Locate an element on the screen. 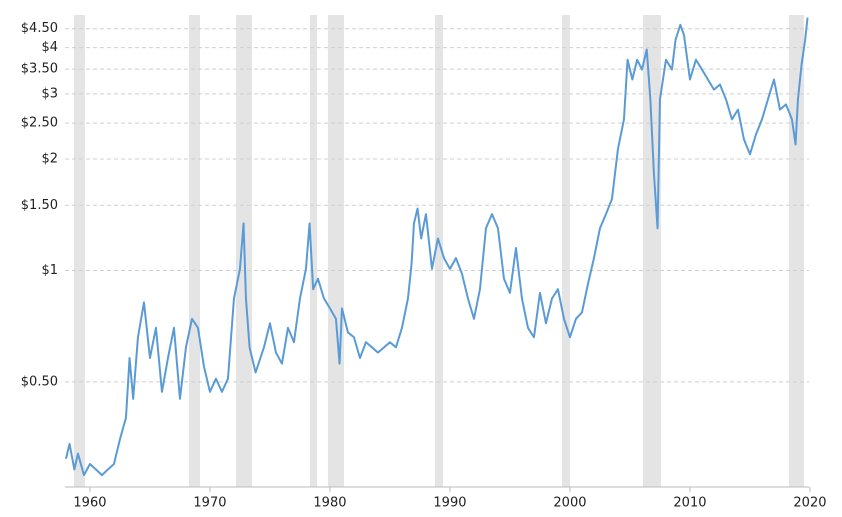 The width and height of the screenshot is (842, 517). y-tick-label: $1 is located at coordinates (49, 270).